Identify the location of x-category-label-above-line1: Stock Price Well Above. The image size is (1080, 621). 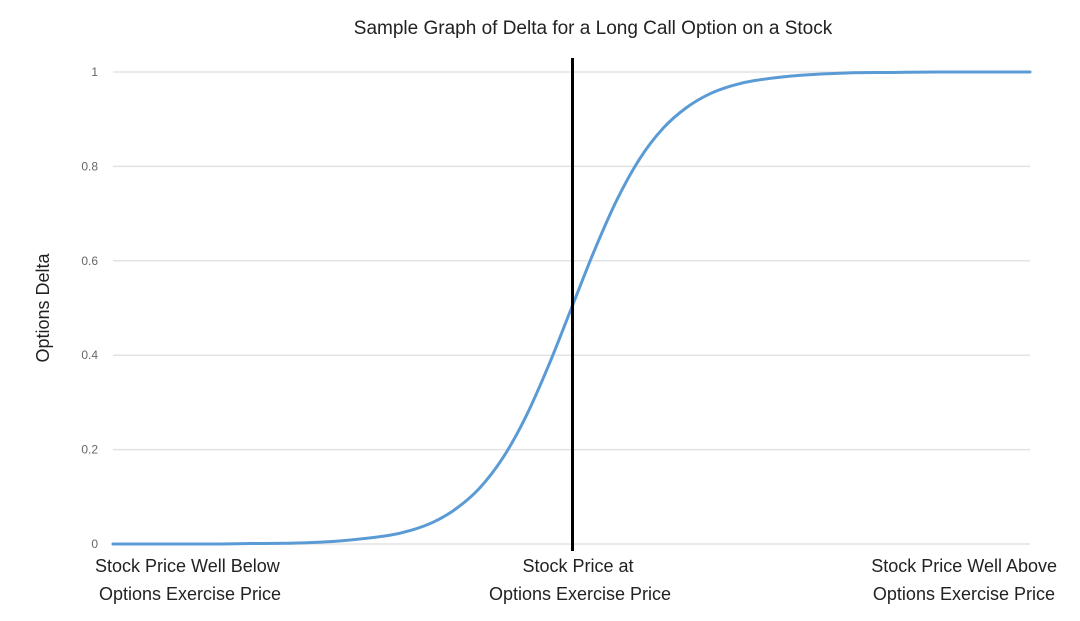
(964, 566).